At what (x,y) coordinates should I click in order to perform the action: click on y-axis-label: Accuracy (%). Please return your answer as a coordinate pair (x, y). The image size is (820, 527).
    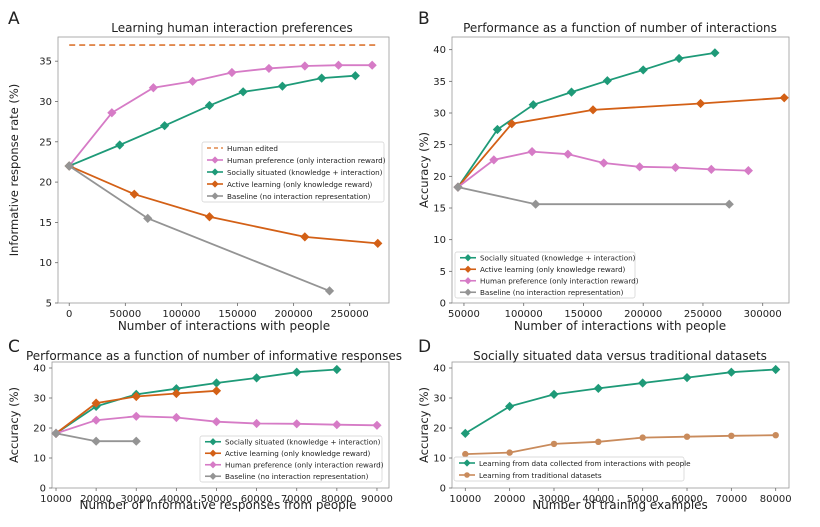
    Looking at the image, I should click on (424, 425).